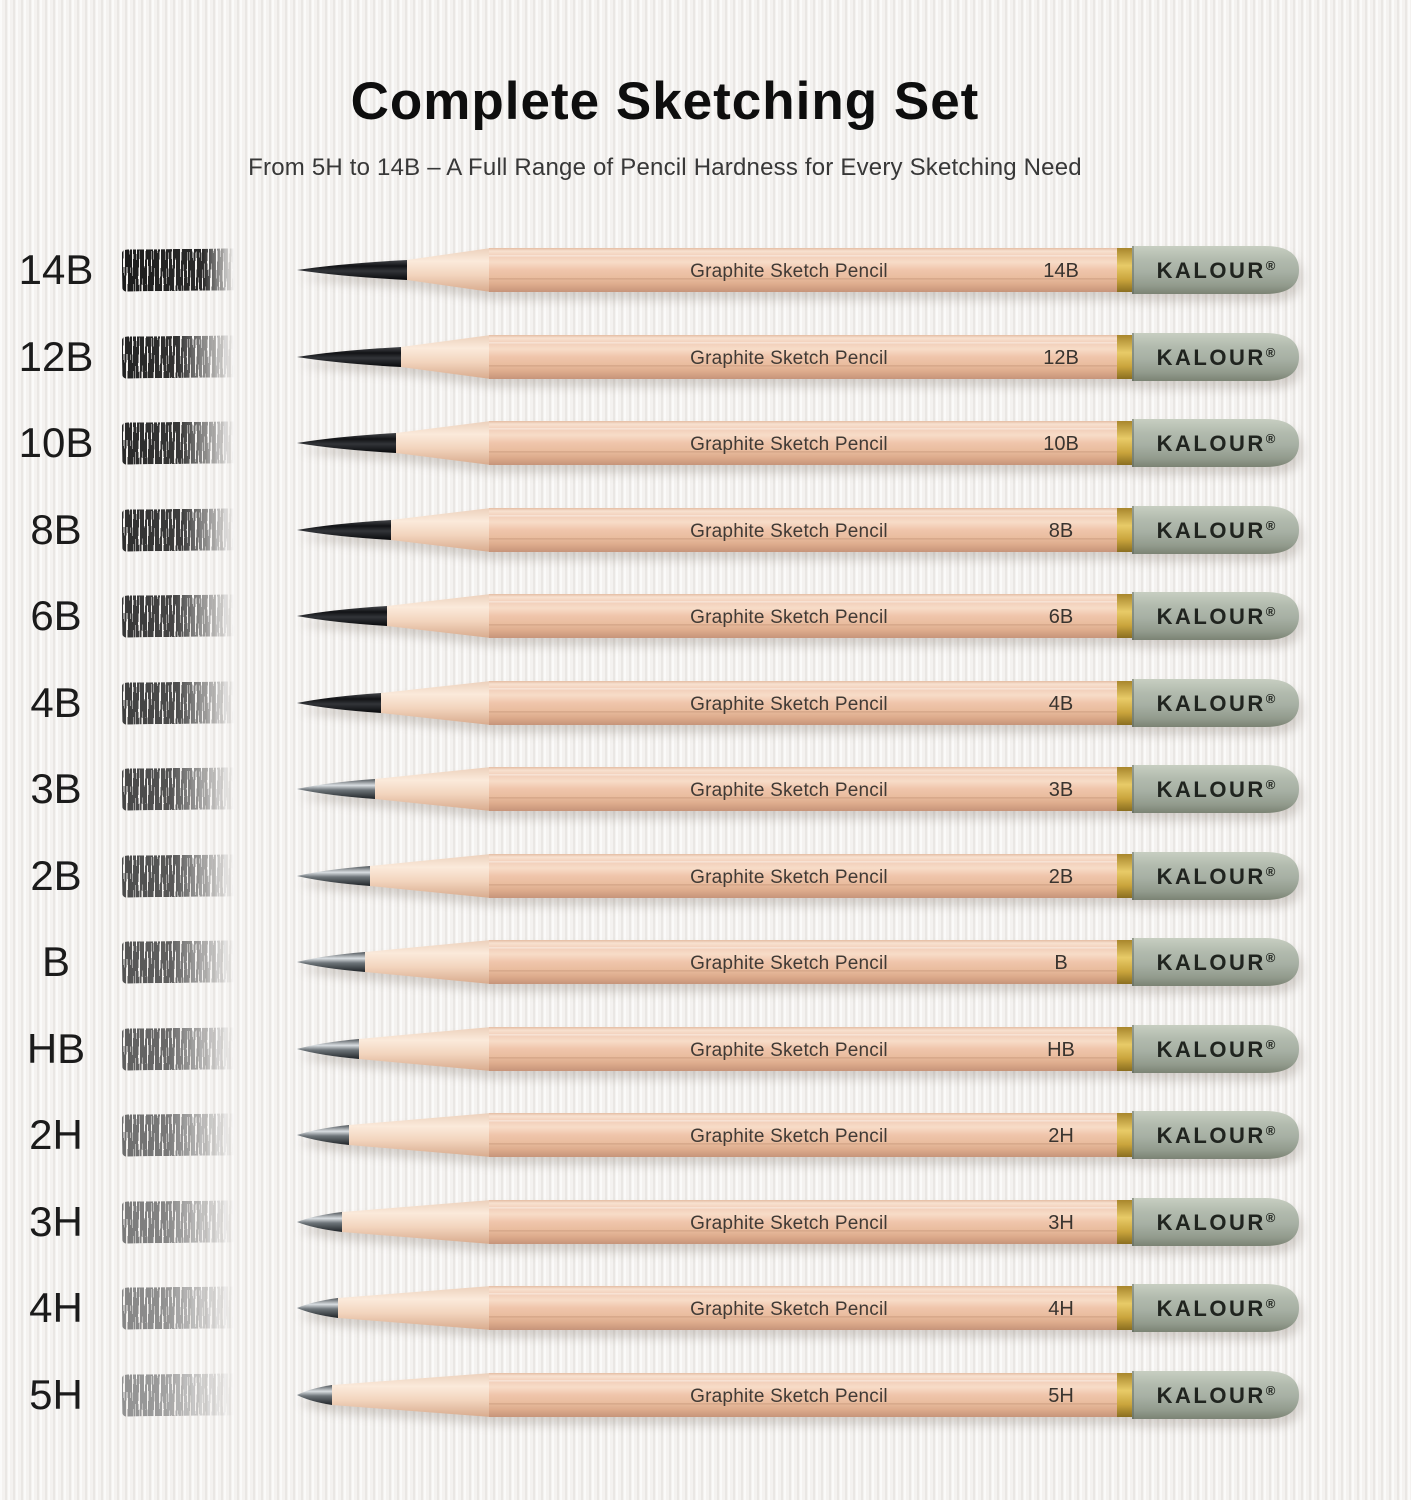 The height and width of the screenshot is (1500, 1411). What do you see at coordinates (1061, 704) in the screenshot?
I see `pencil-grade-text: 4B` at bounding box center [1061, 704].